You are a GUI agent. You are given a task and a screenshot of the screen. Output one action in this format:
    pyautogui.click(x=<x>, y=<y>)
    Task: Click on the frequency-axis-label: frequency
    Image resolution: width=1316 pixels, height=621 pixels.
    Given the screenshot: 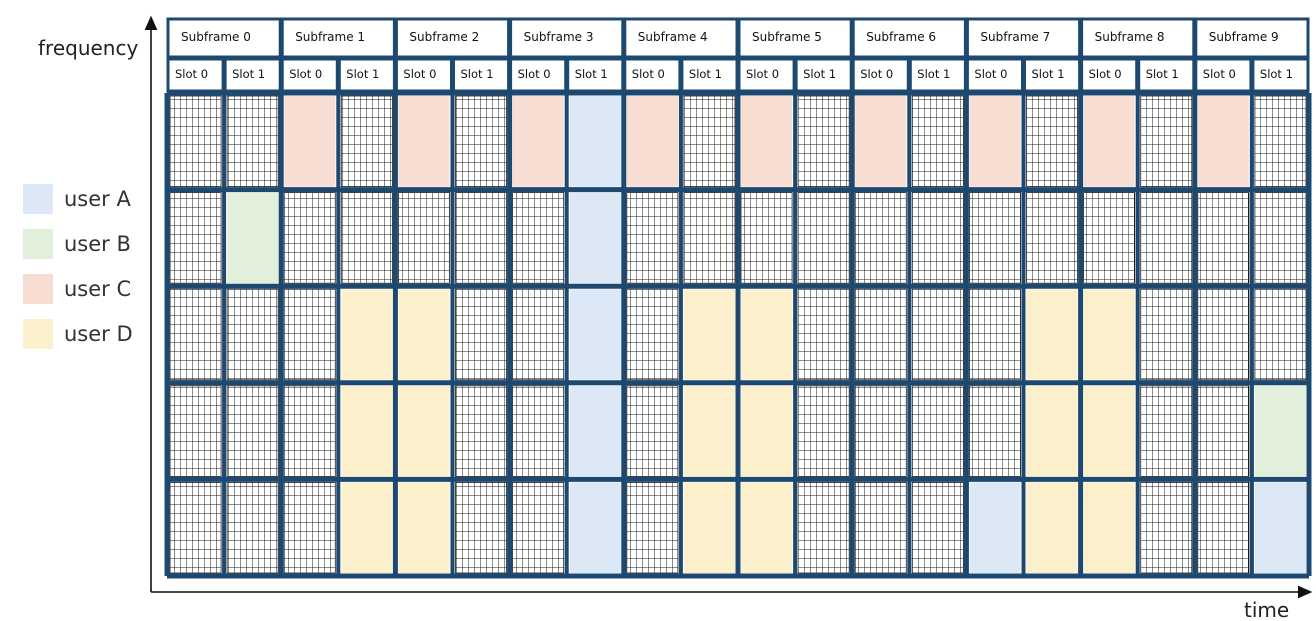 What is the action you would take?
    pyautogui.click(x=88, y=48)
    